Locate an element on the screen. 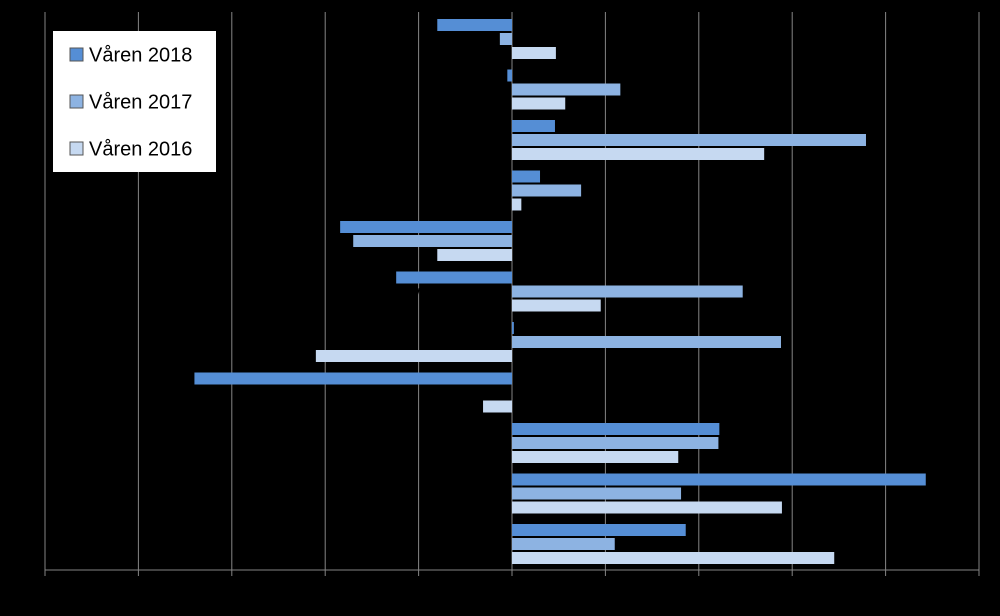  legend-label: Våren 2018 is located at coordinates (140, 55).